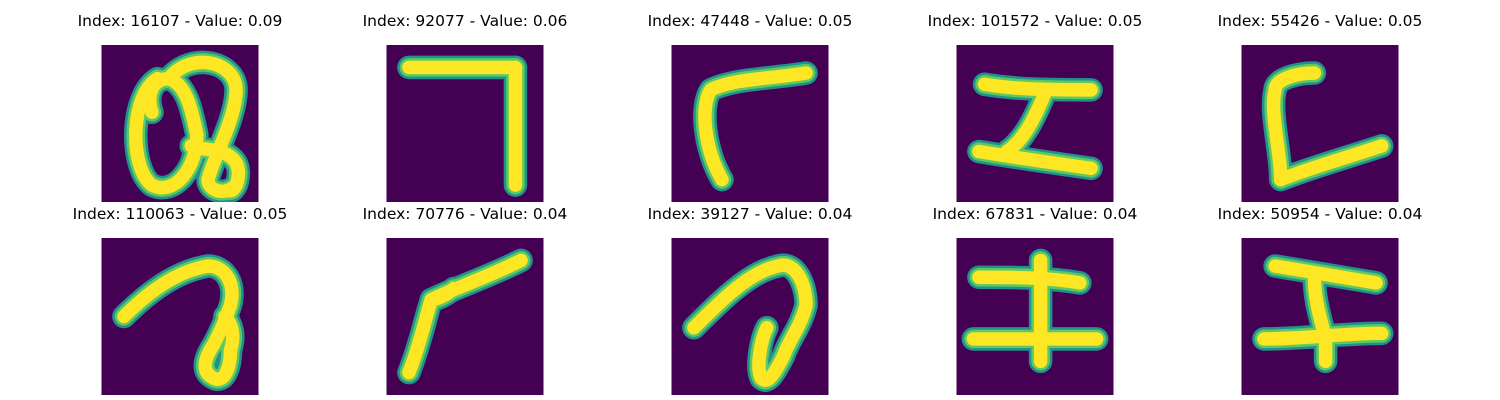 The image size is (1500, 400). Describe the element at coordinates (1320, 214) in the screenshot. I see `panel-title: Index: 50954 - Value: 0.04` at that location.